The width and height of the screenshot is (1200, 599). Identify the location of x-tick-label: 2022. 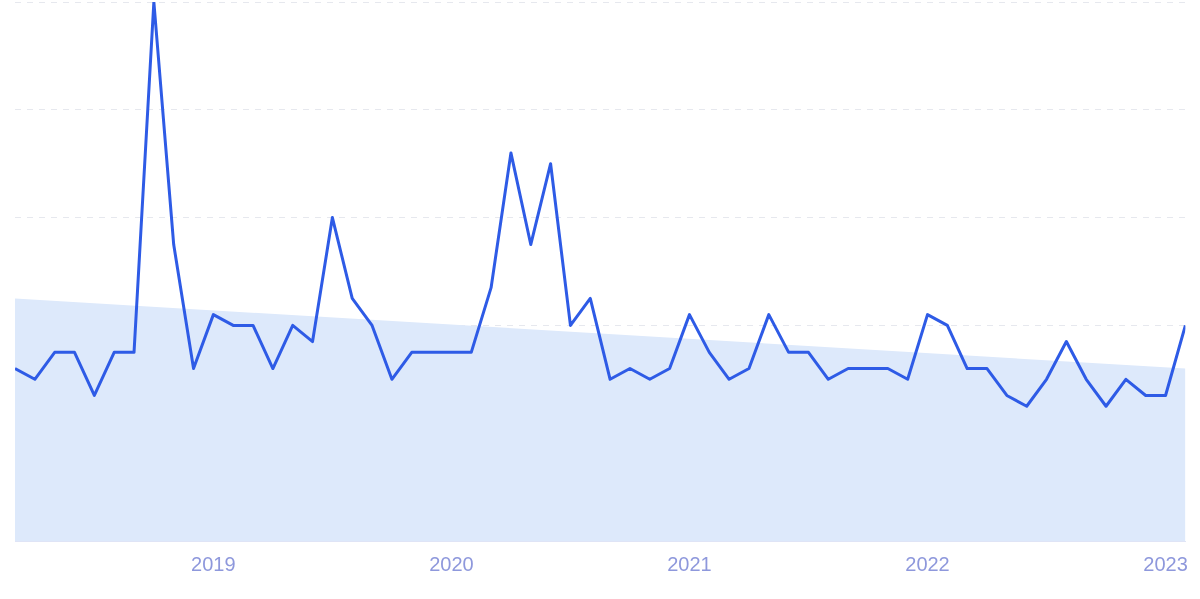
(927, 563).